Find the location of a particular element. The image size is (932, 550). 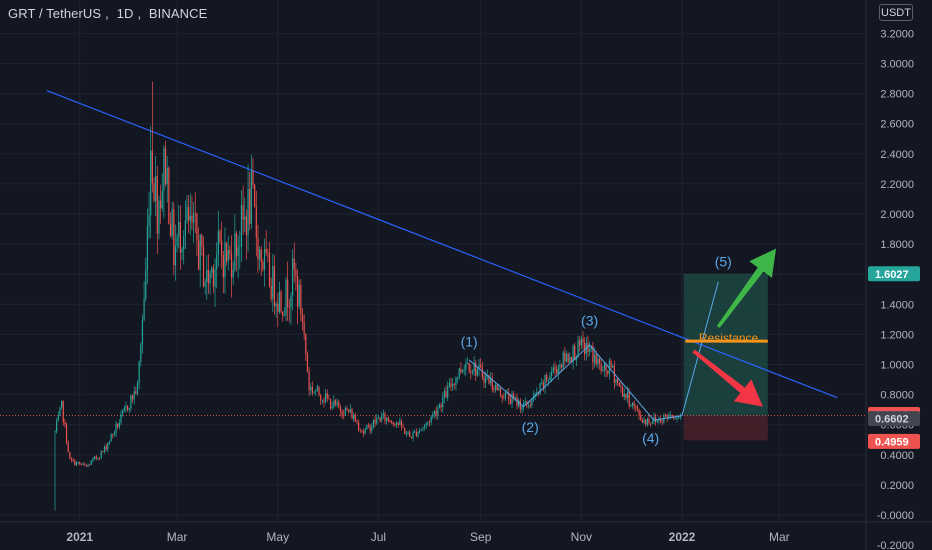

price-tick-label: 1.2000 is located at coordinates (897, 335).